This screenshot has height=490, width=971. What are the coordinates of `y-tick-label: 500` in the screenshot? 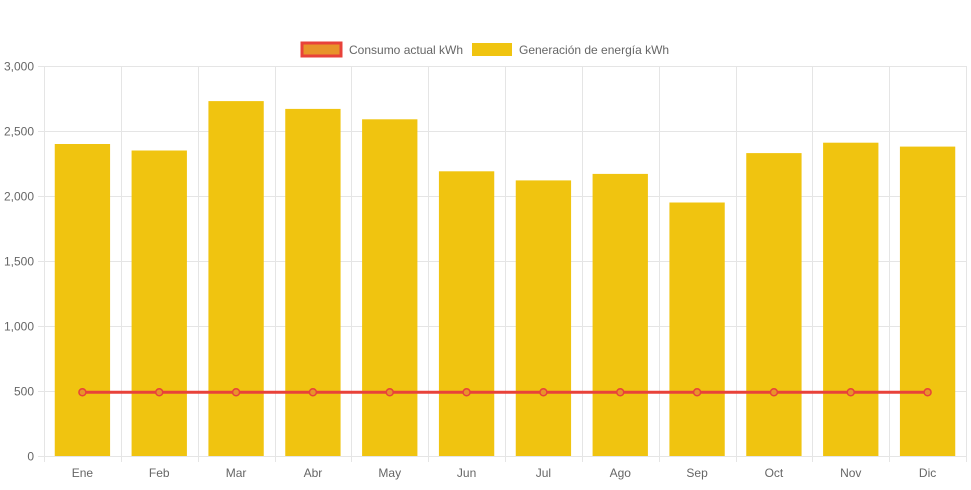 It's located at (24, 392).